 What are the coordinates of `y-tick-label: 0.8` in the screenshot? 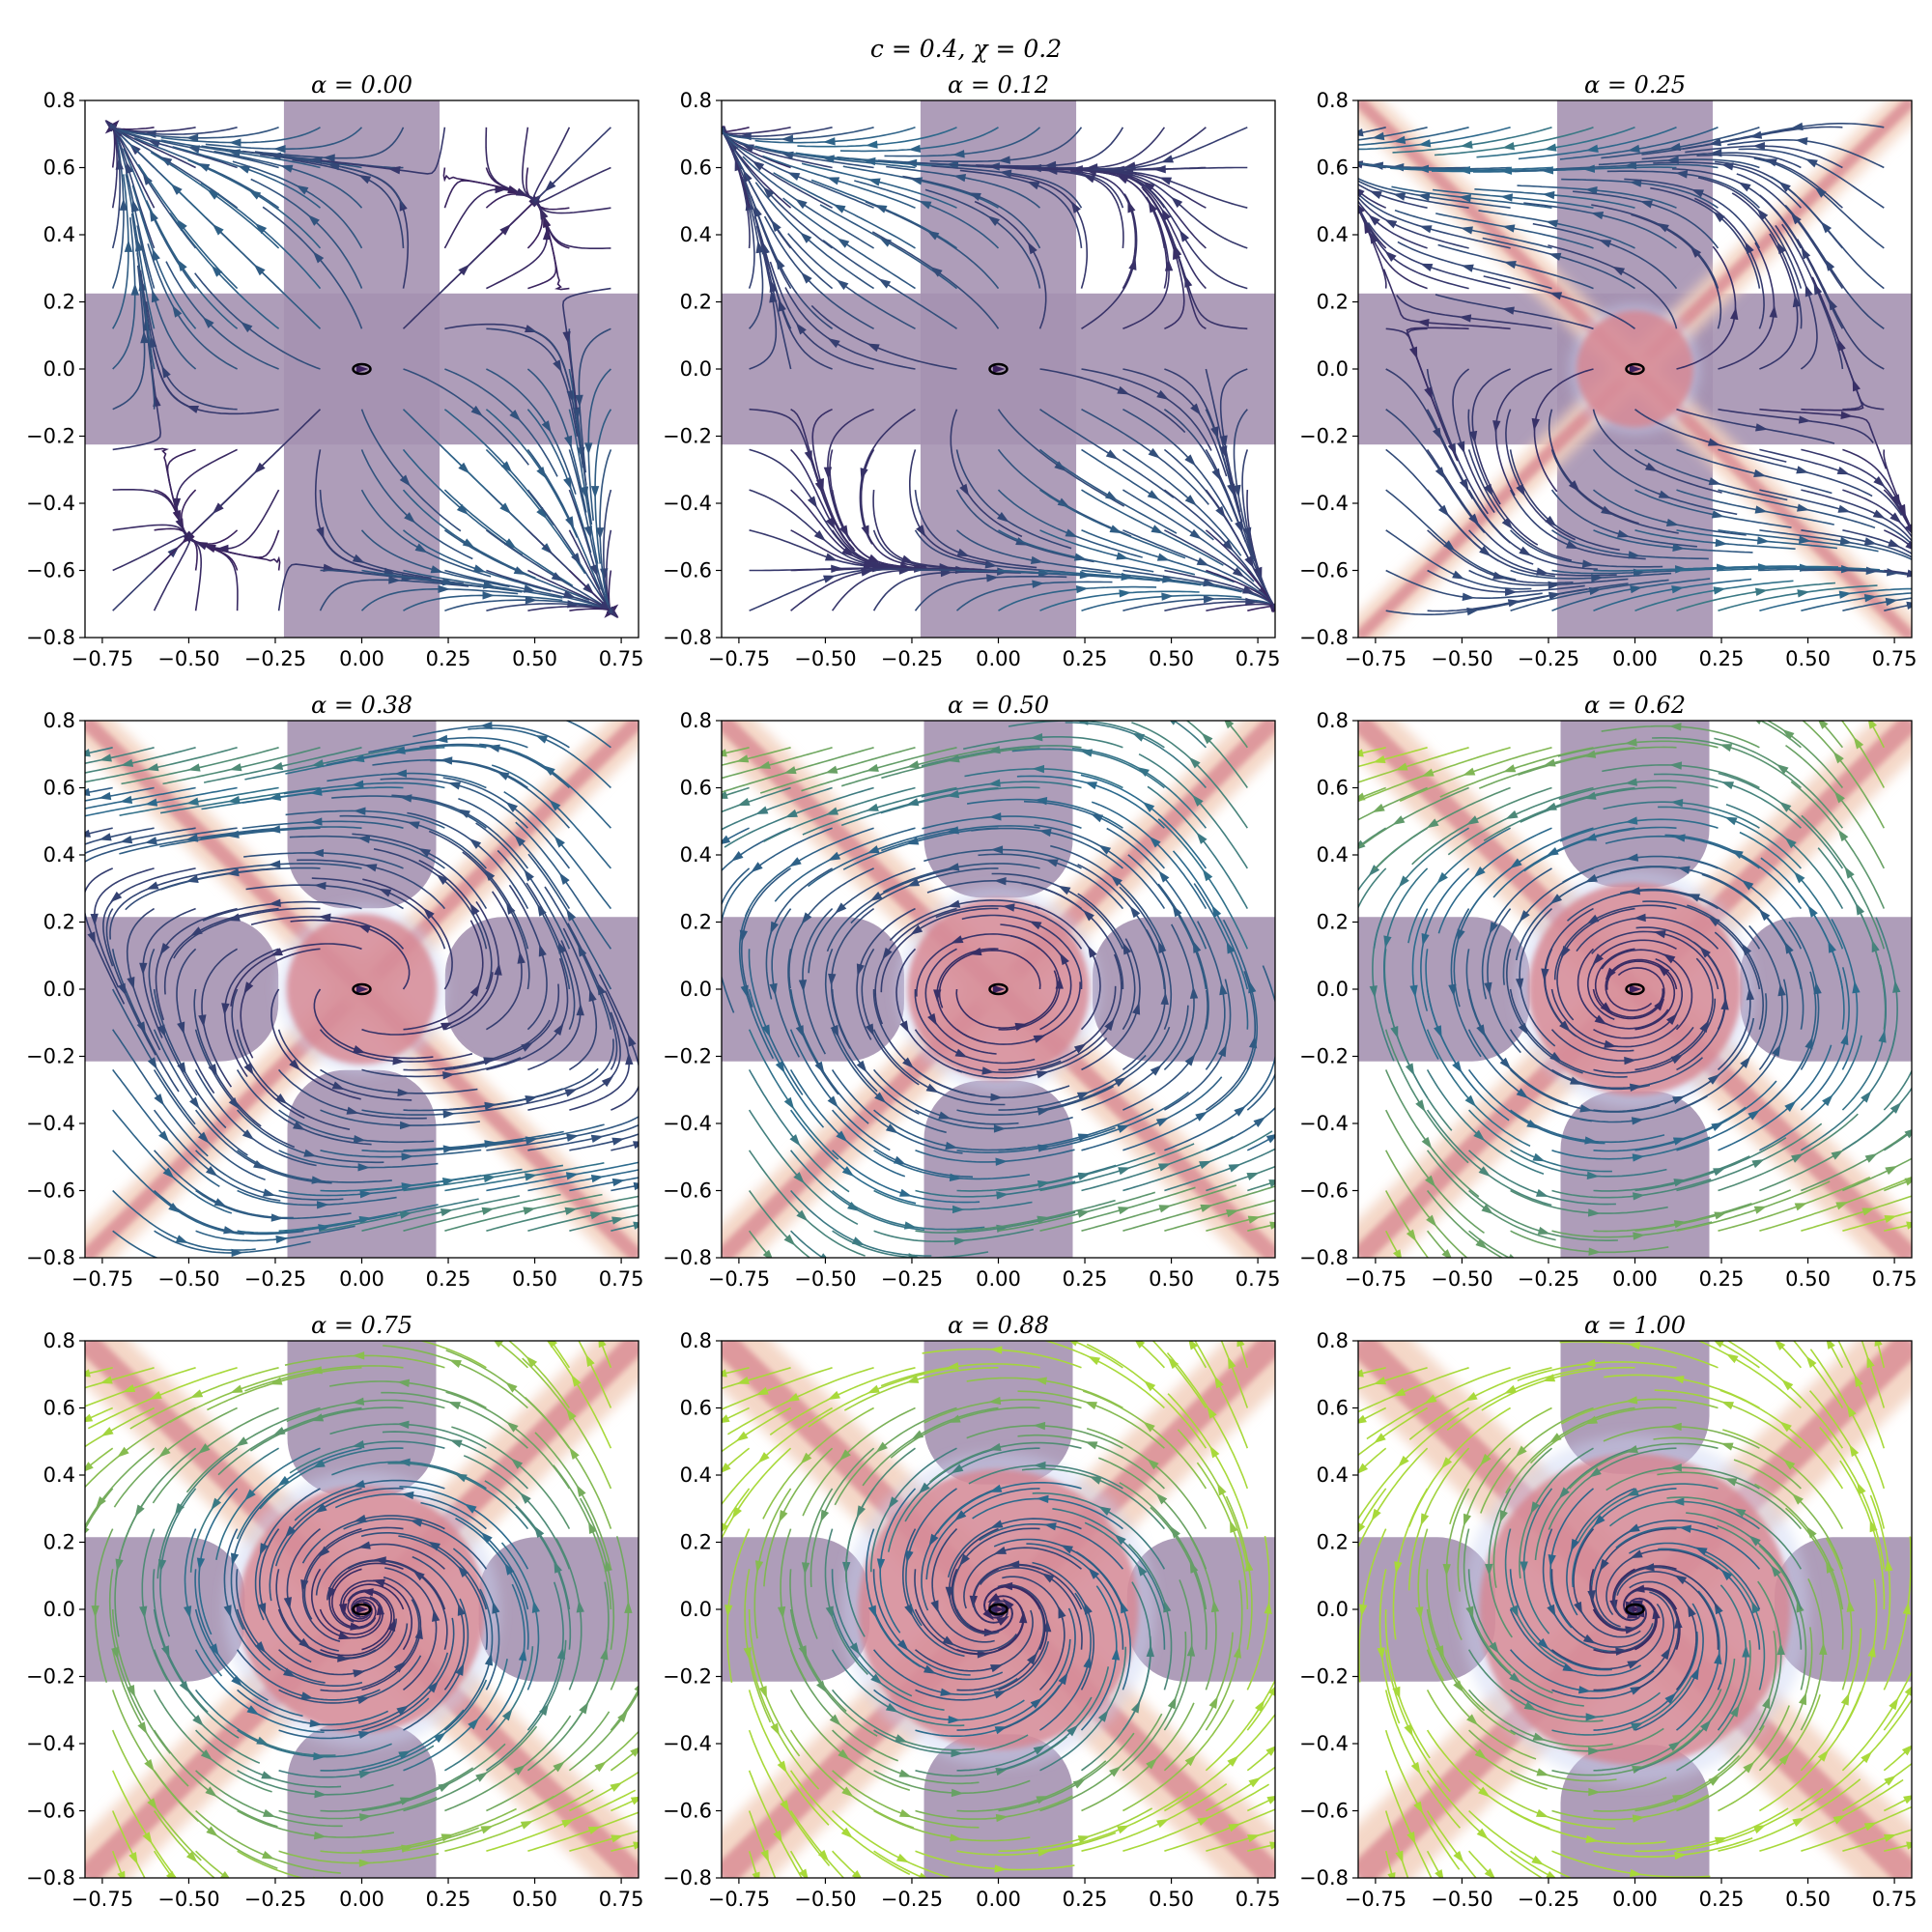 It's located at (59, 1340).